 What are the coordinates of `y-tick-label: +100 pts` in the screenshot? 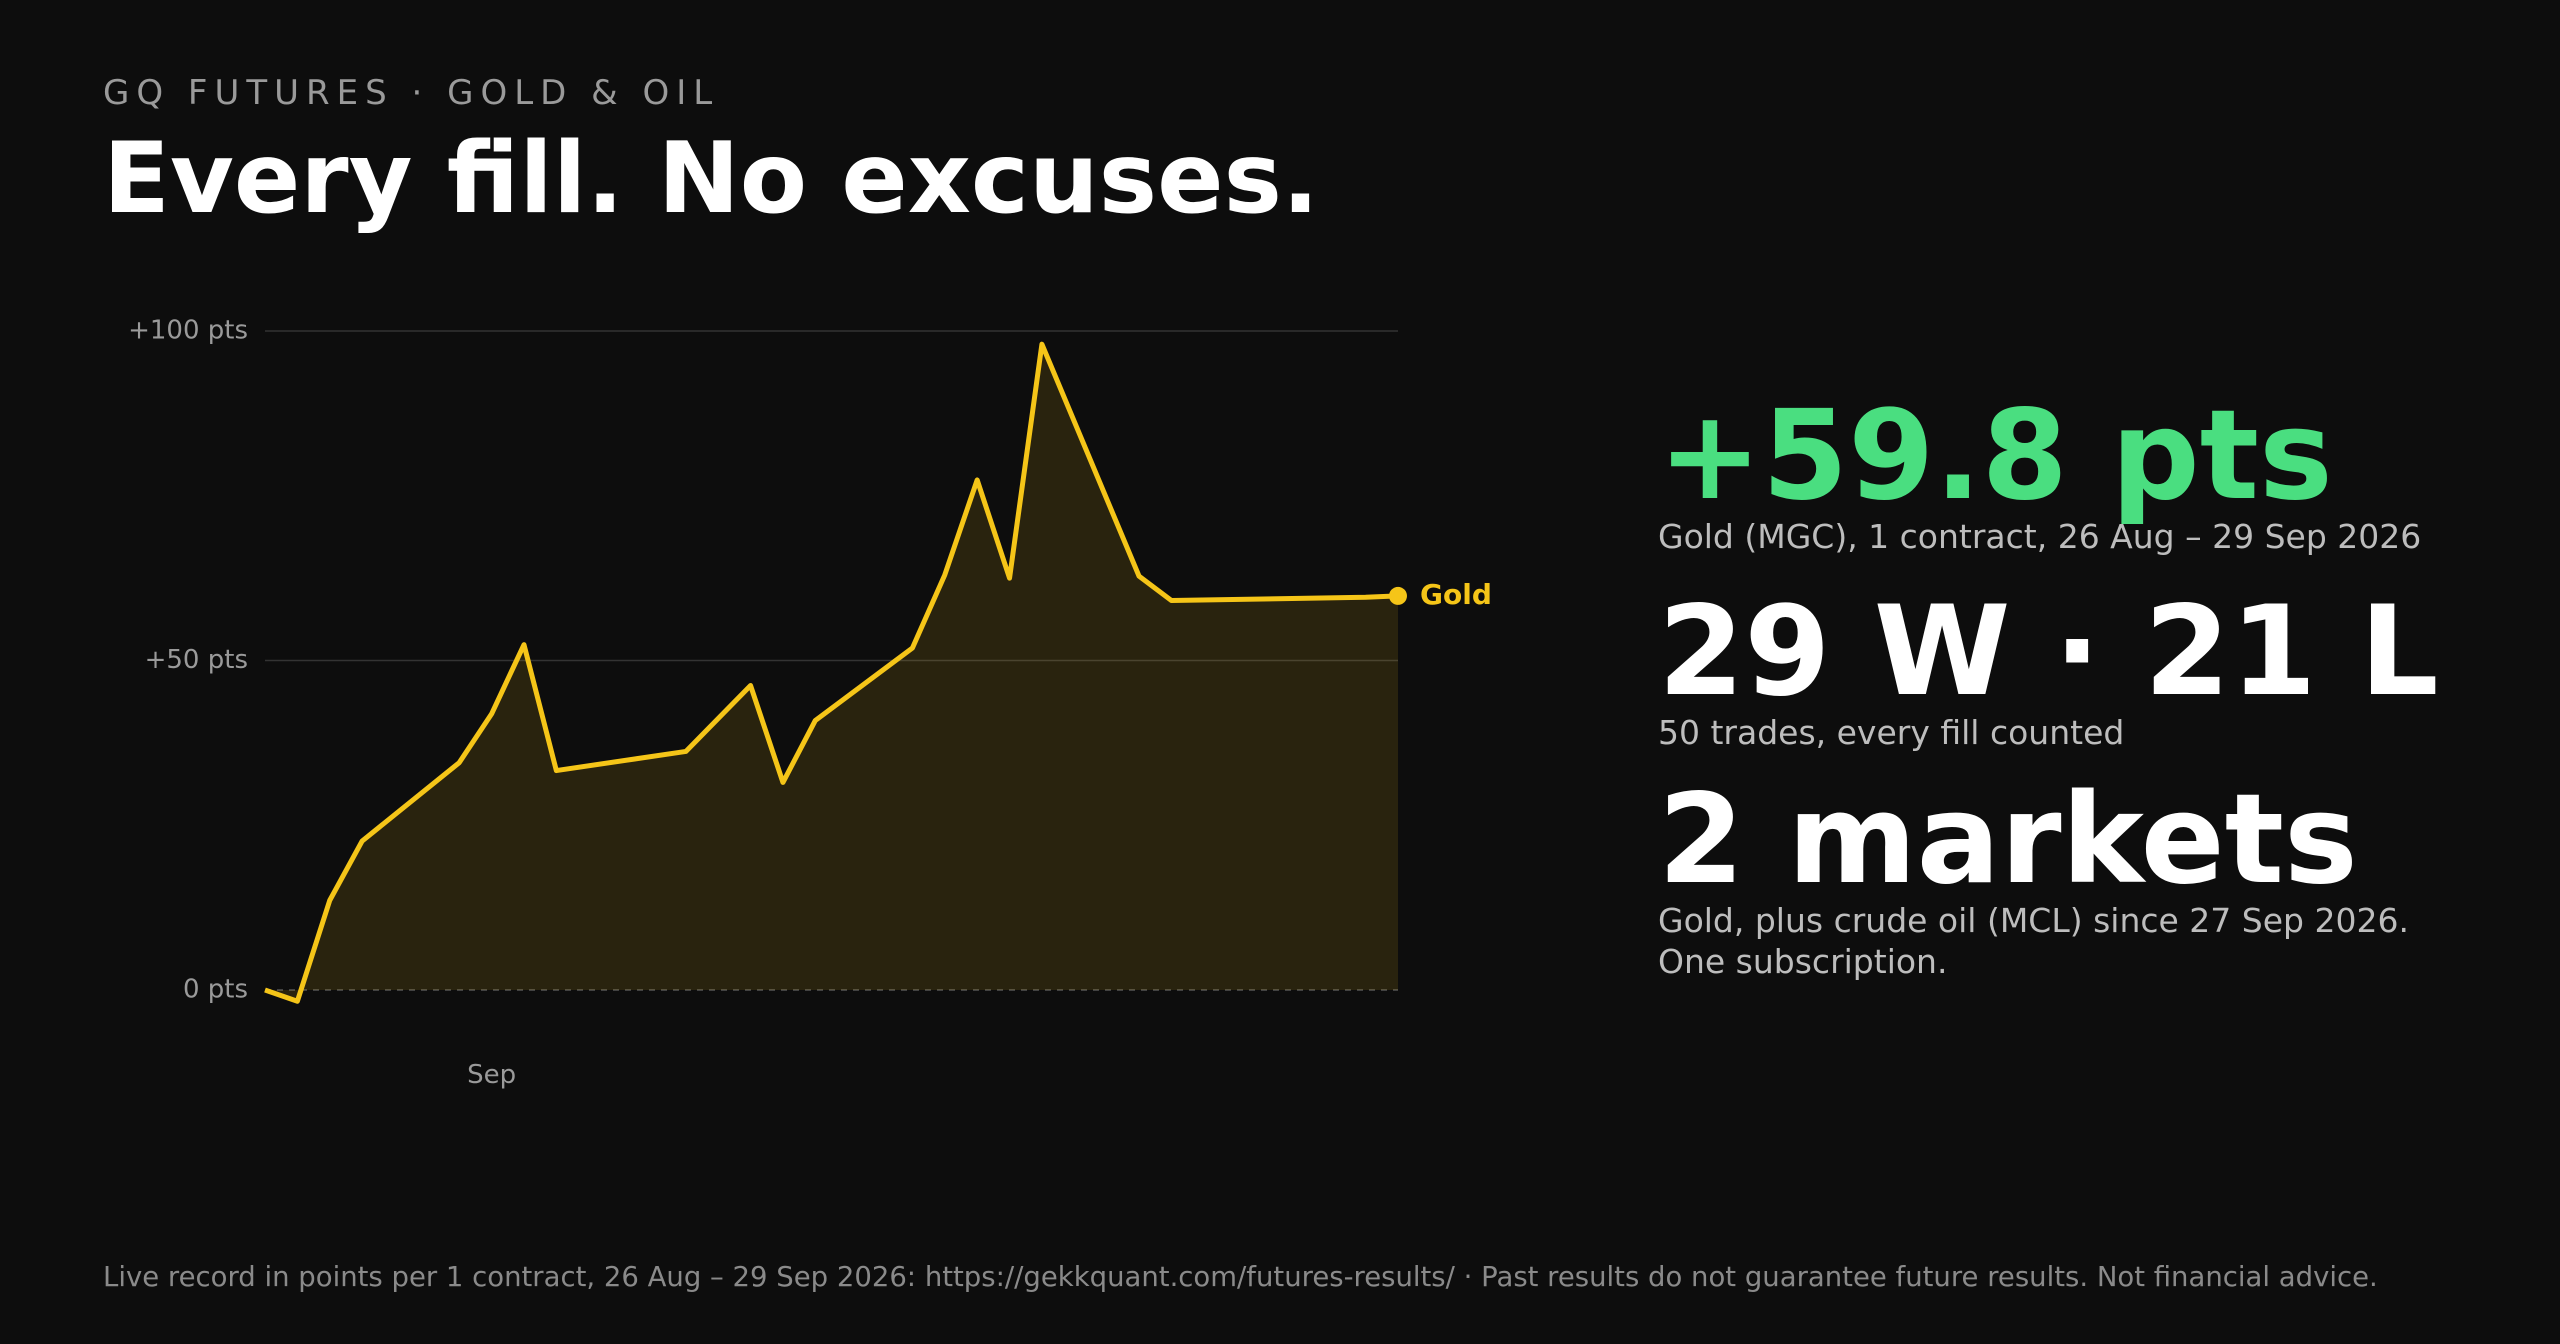 It's located at (188, 331).